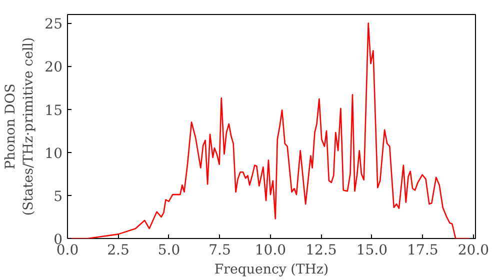 This screenshot has width=500, height=280. Describe the element at coordinates (20, 126) in the screenshot. I see `y-axis-title: Phonon DOS (States/THz·primitive cell)` at that location.